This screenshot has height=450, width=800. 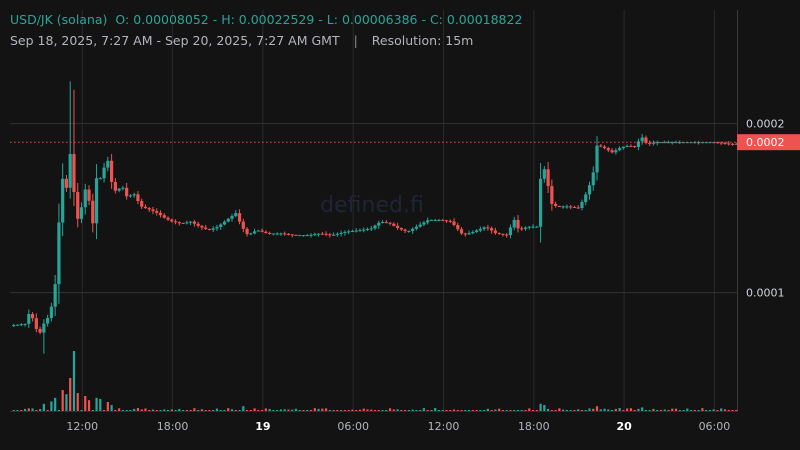 What do you see at coordinates (59, 19) in the screenshot?
I see `symbol-name: USD/JK (solana)` at bounding box center [59, 19].